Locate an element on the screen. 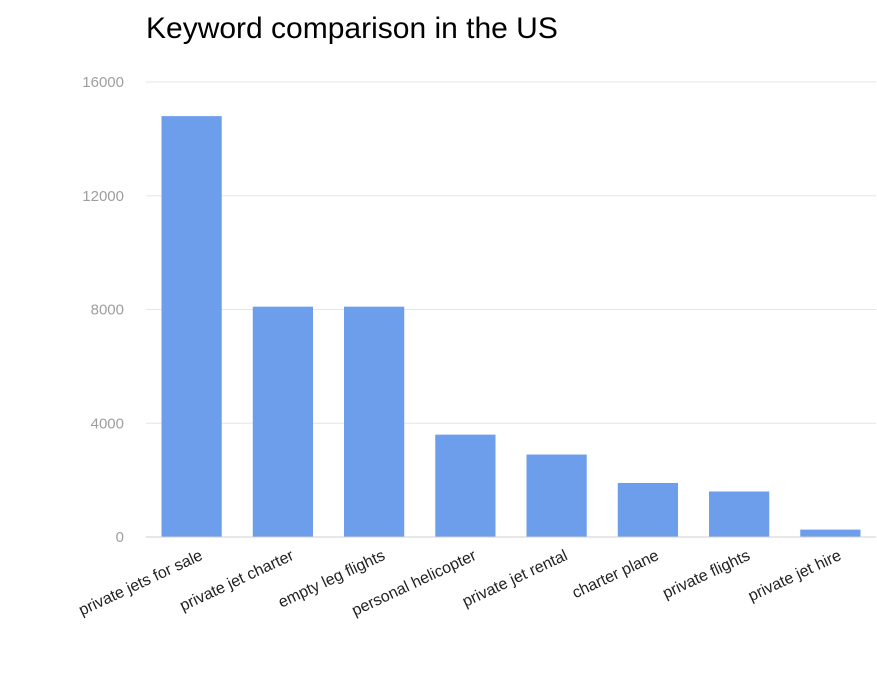 The height and width of the screenshot is (674, 877). x-tick-label: private flights is located at coordinates (706, 574).